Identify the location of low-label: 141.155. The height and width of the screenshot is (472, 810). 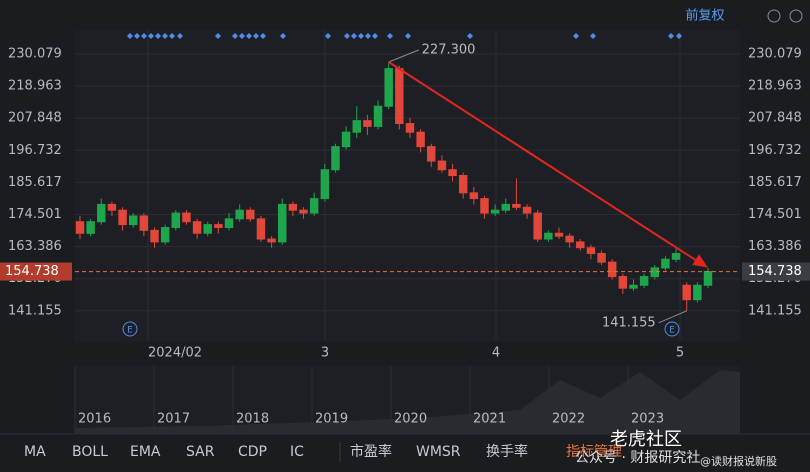
(629, 322).